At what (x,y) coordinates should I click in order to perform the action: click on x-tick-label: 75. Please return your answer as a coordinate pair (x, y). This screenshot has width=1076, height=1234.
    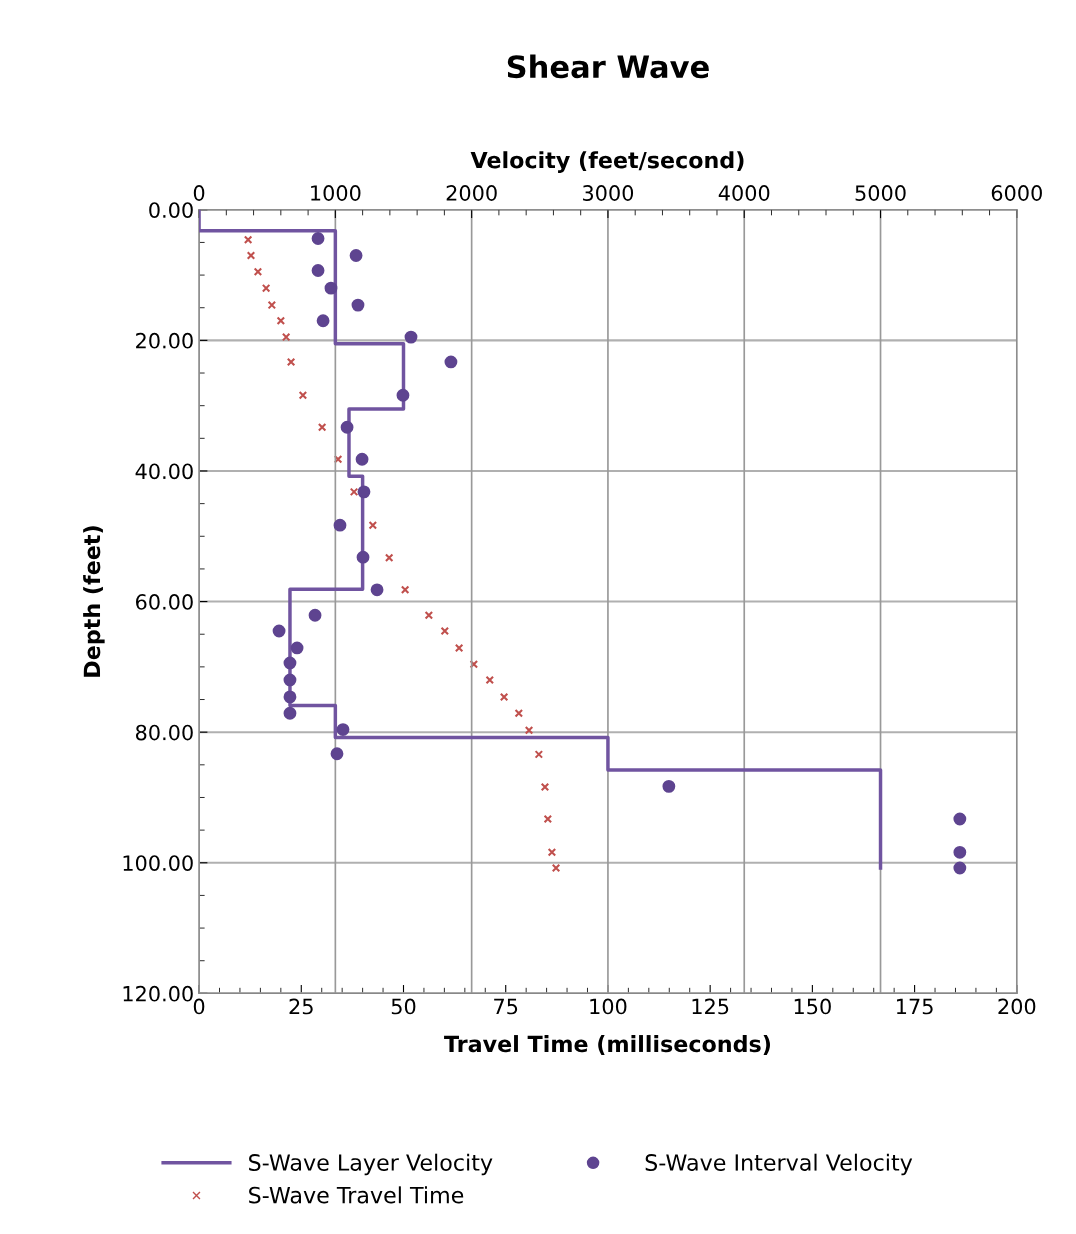
    Looking at the image, I should click on (506, 1006).